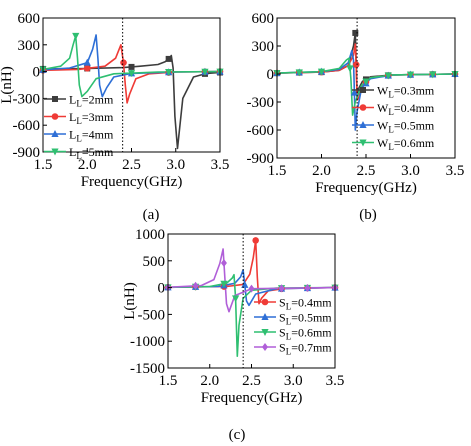 Image resolution: width=471 pixels, height=446 pixels. What do you see at coordinates (29, 19) in the screenshot?
I see `panel-a-y-tick-label: 600` at bounding box center [29, 19].